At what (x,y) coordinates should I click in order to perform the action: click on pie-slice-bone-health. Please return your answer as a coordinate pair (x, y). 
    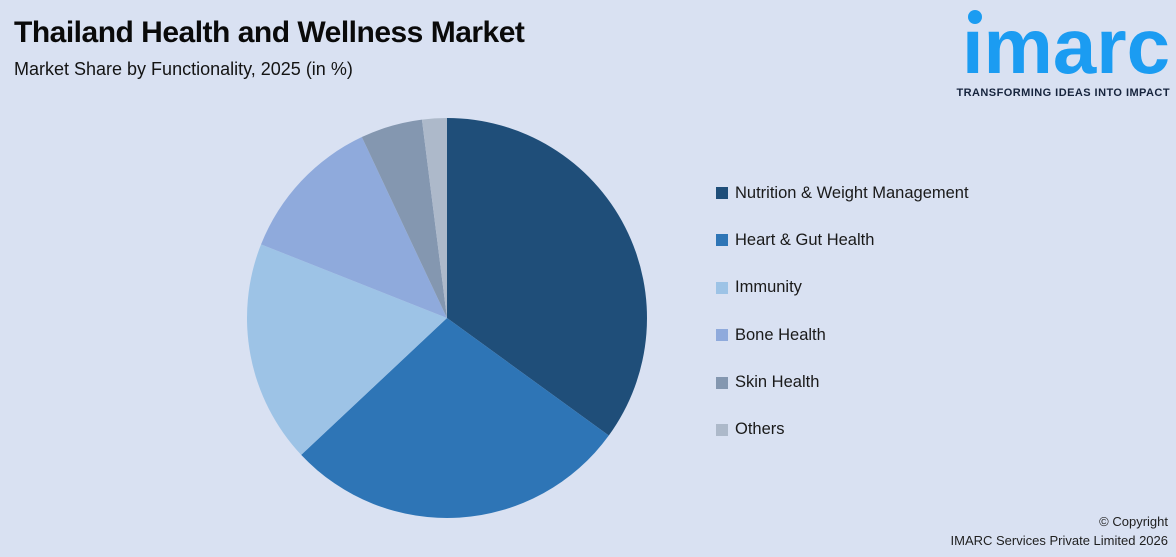
    Looking at the image, I should click on (354, 227).